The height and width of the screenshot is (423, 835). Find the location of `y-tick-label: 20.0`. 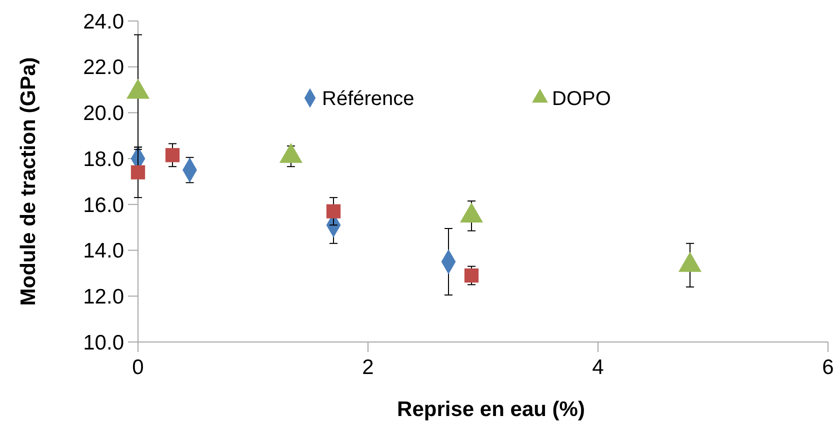

y-tick-label: 20.0 is located at coordinates (103, 114).